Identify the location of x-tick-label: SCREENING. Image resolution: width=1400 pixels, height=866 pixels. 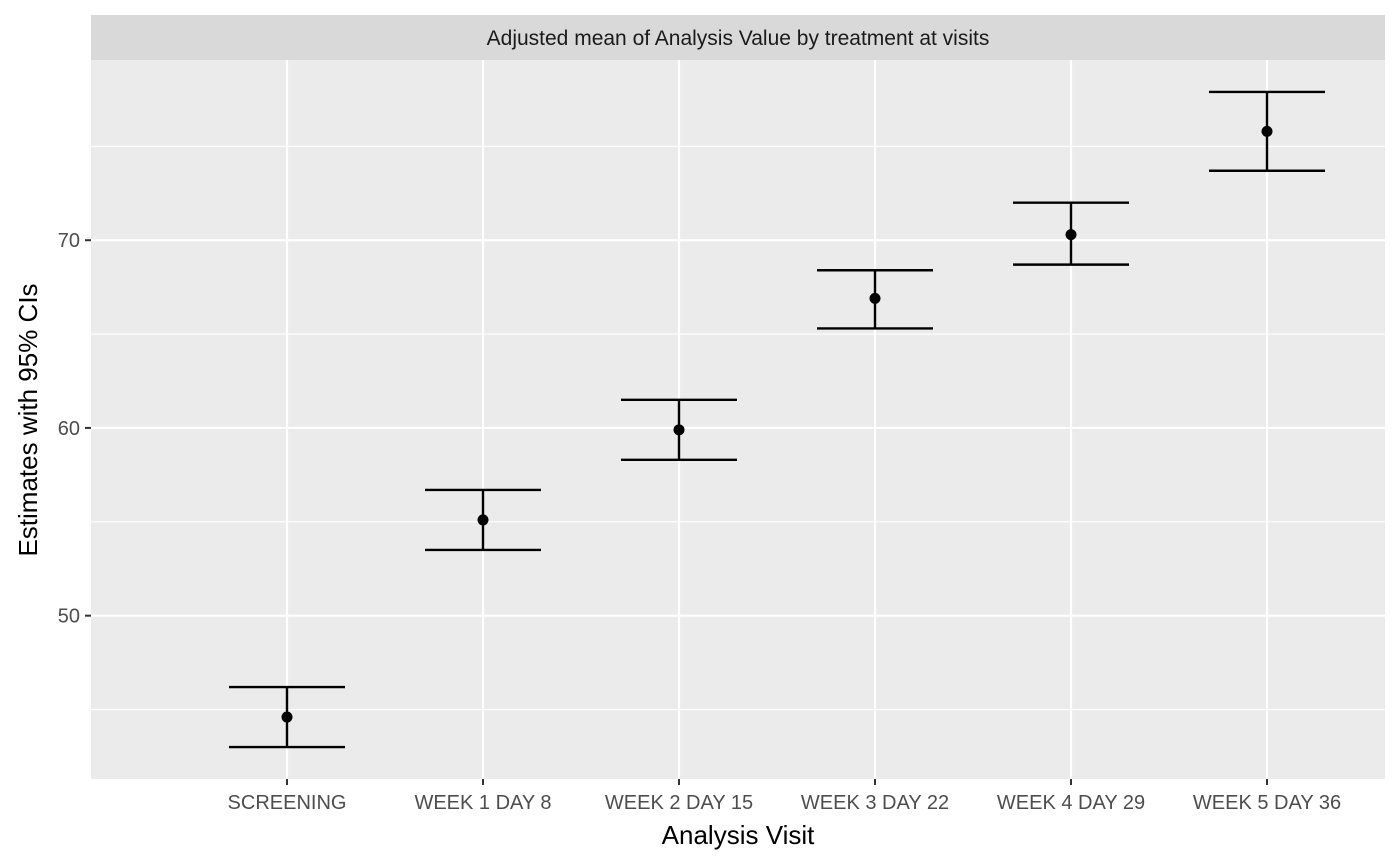
(287, 803).